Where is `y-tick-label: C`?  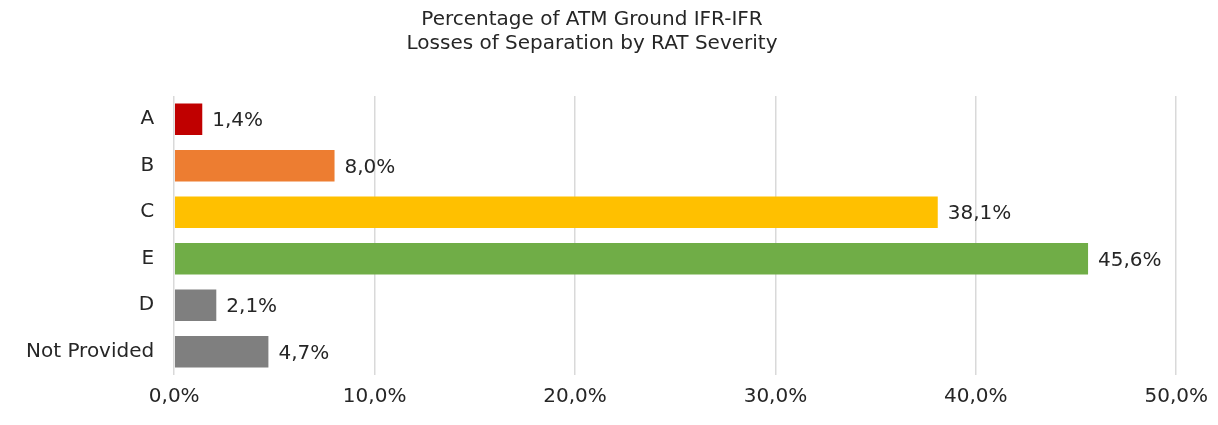
y-tick-label: C is located at coordinates (147, 210).